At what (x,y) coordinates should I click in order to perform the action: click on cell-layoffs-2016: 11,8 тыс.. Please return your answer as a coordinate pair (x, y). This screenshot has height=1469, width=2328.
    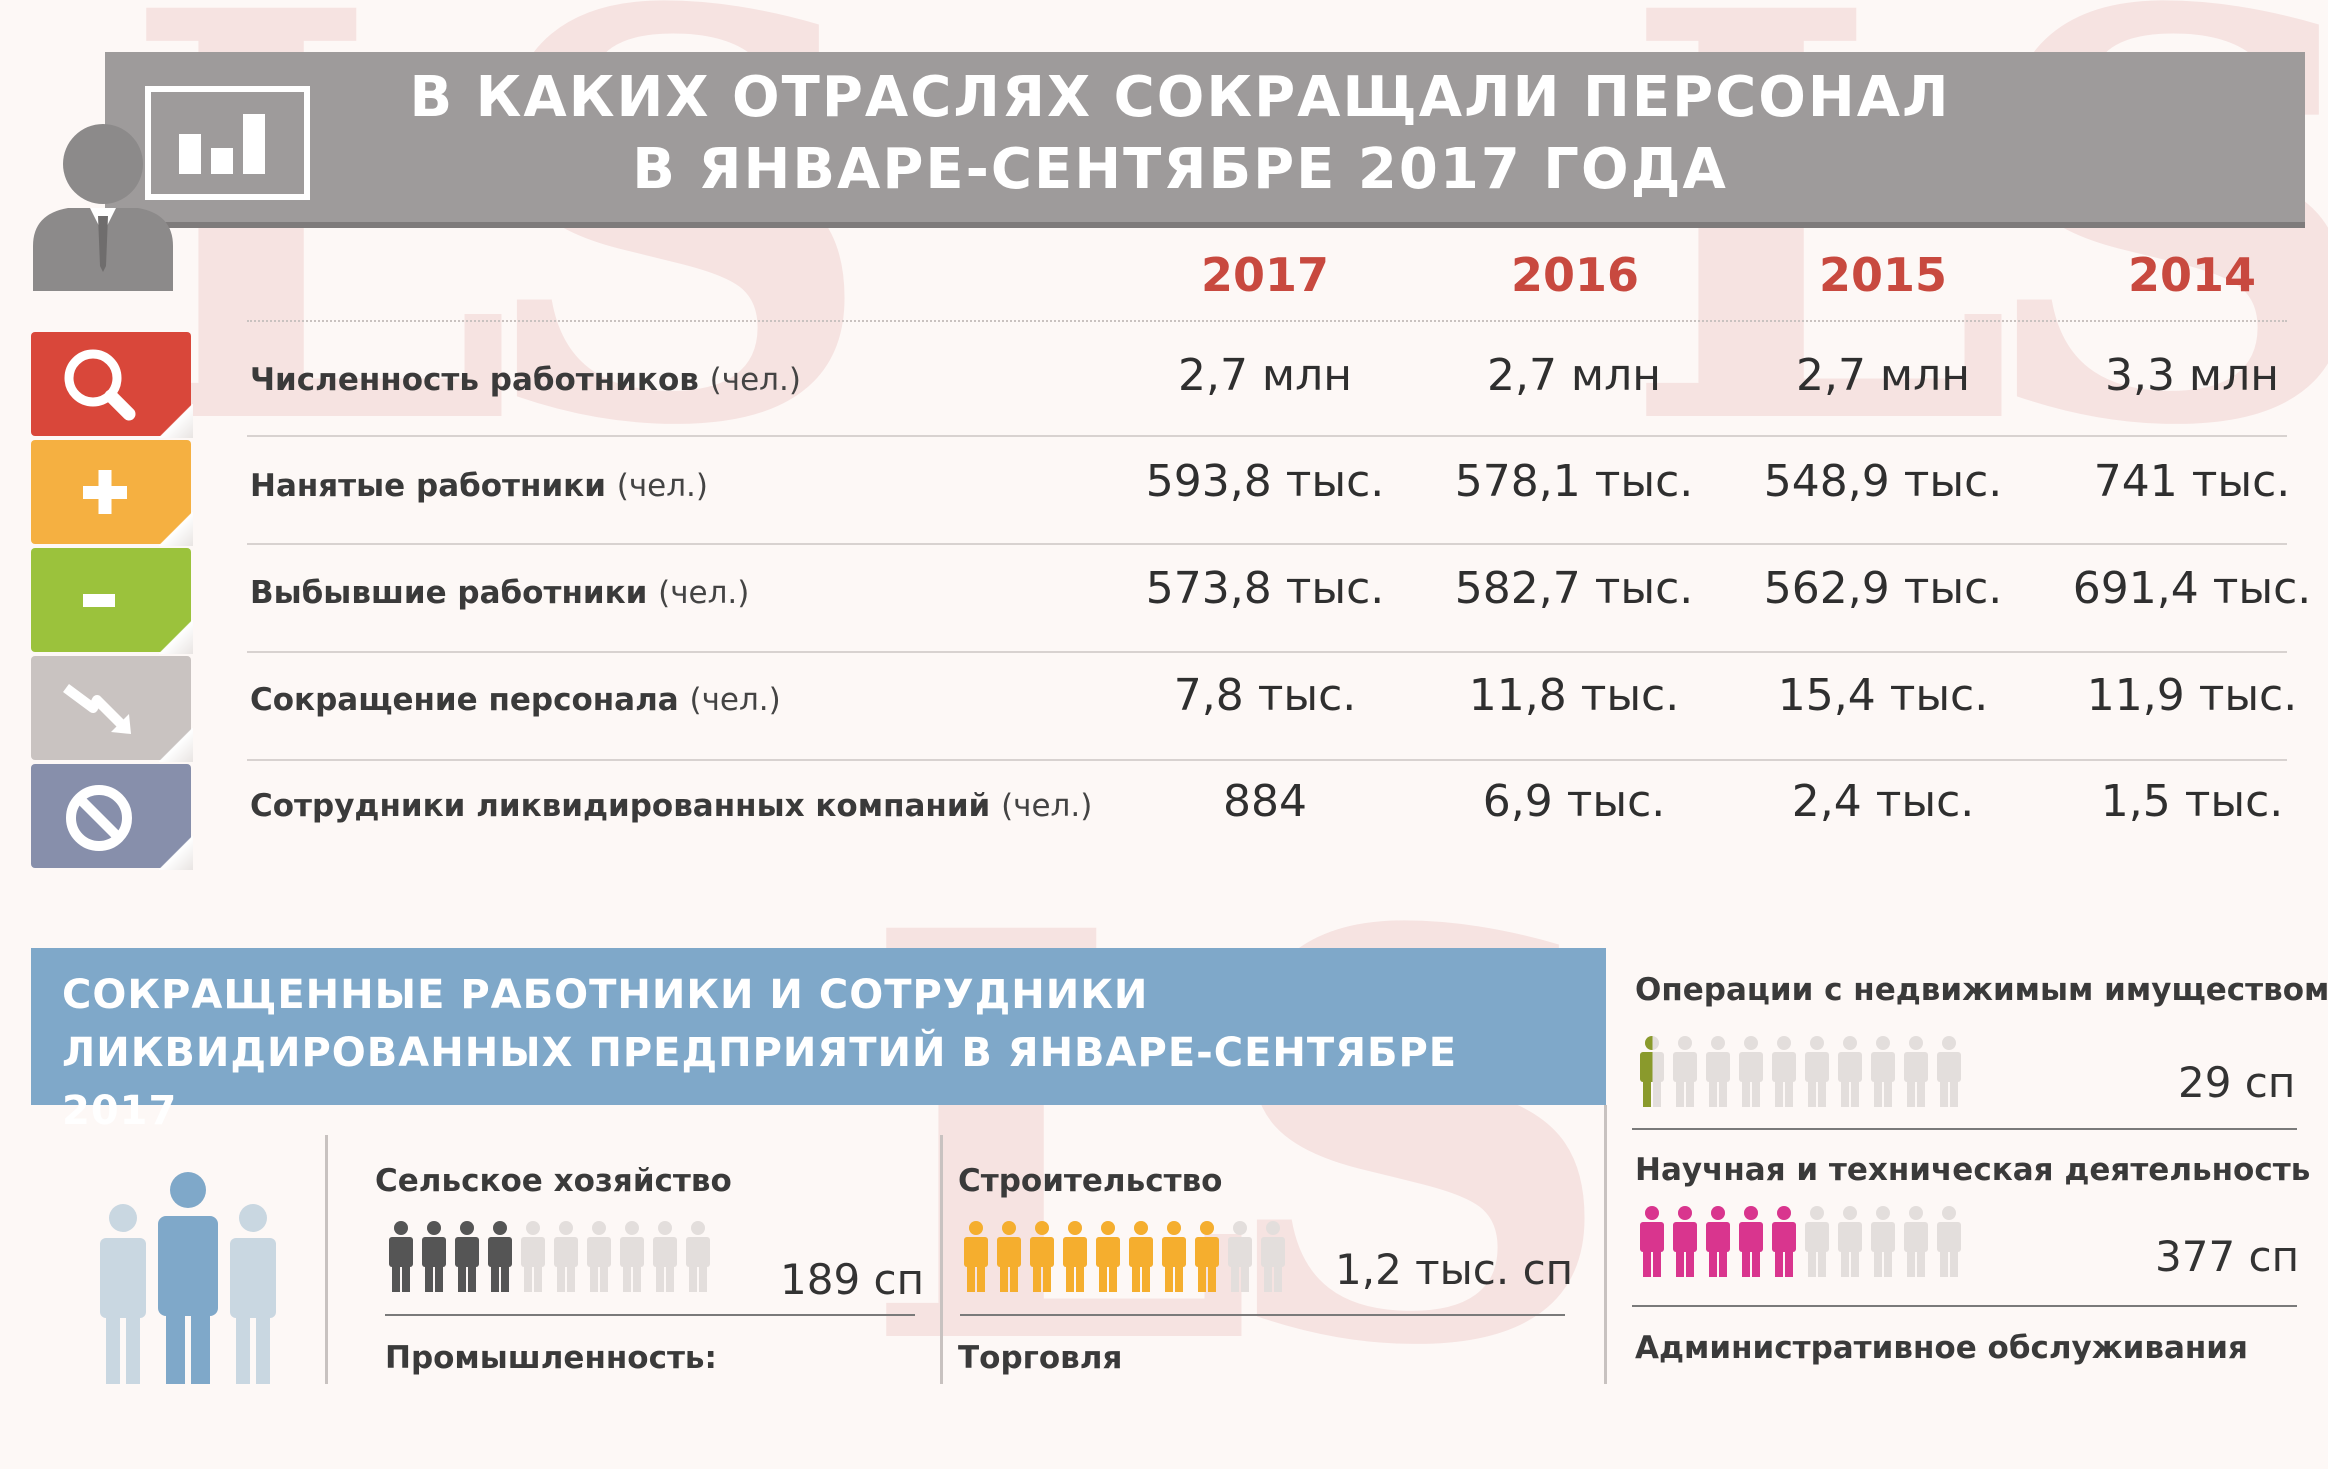
    Looking at the image, I should click on (1574, 695).